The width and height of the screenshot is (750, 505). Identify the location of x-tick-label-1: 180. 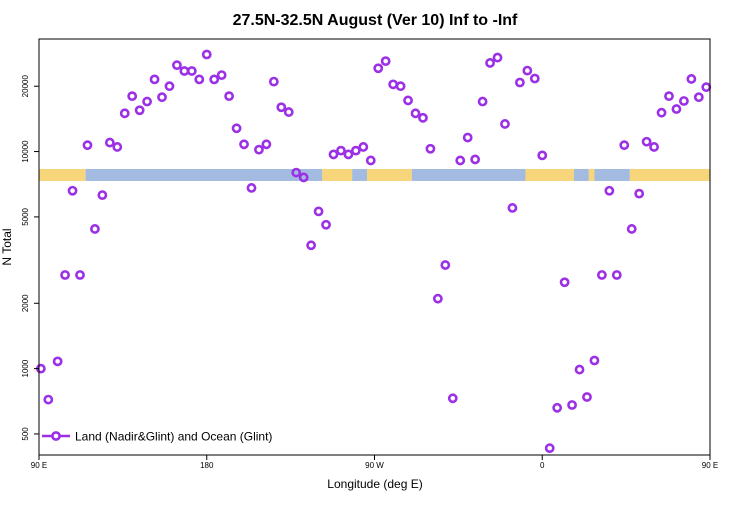
(207, 465).